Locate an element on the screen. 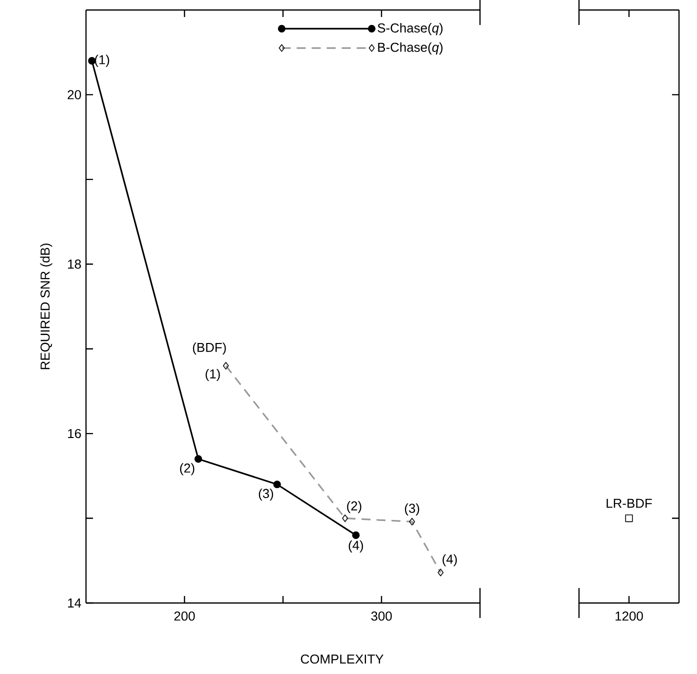  legend-label: B-Chase(q) is located at coordinates (410, 48).